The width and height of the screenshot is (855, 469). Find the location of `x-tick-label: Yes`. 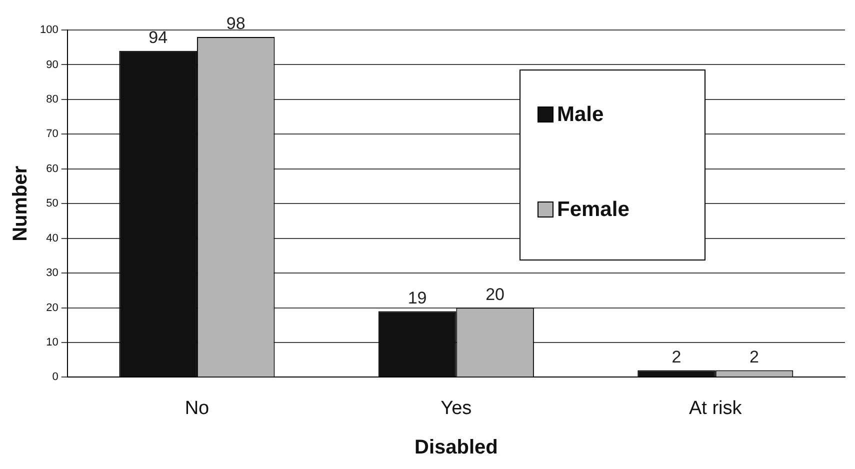

x-tick-label: Yes is located at coordinates (456, 408).